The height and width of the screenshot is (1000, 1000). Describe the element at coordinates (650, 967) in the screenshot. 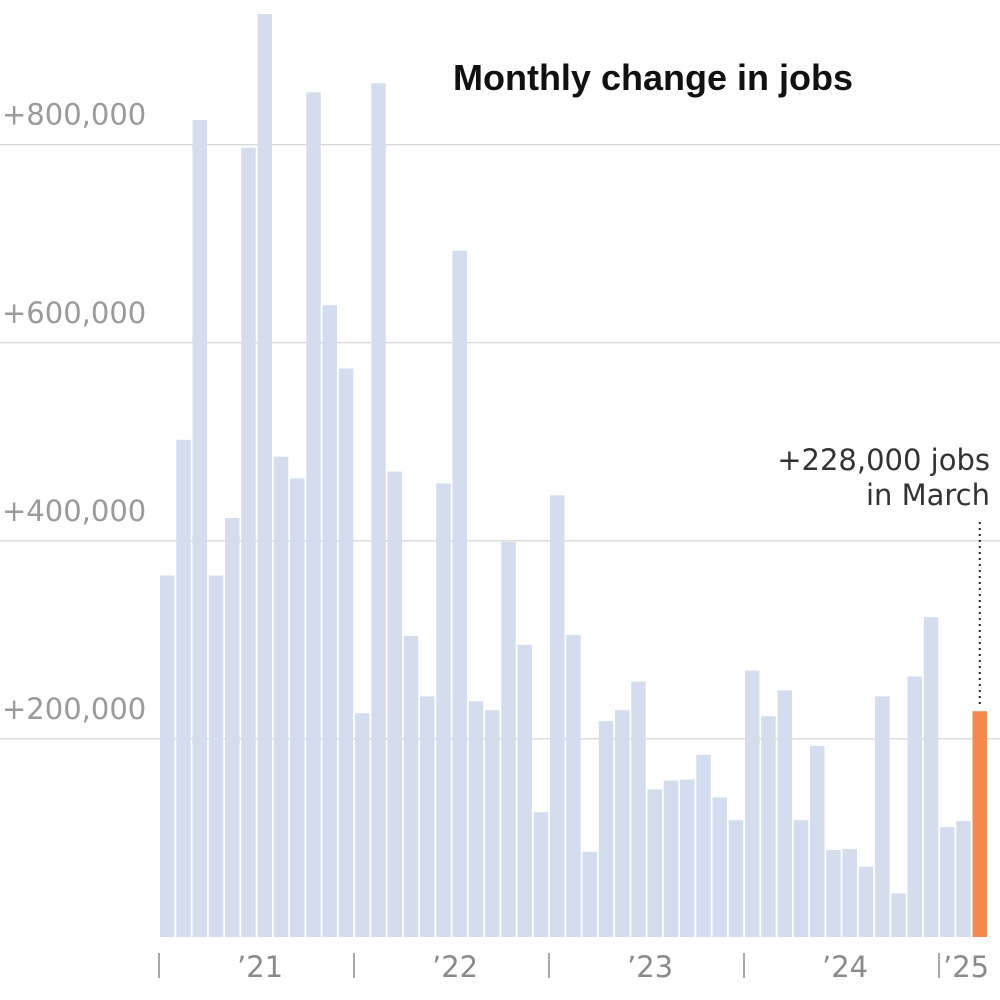

I see `x-tick-label: ’23` at that location.